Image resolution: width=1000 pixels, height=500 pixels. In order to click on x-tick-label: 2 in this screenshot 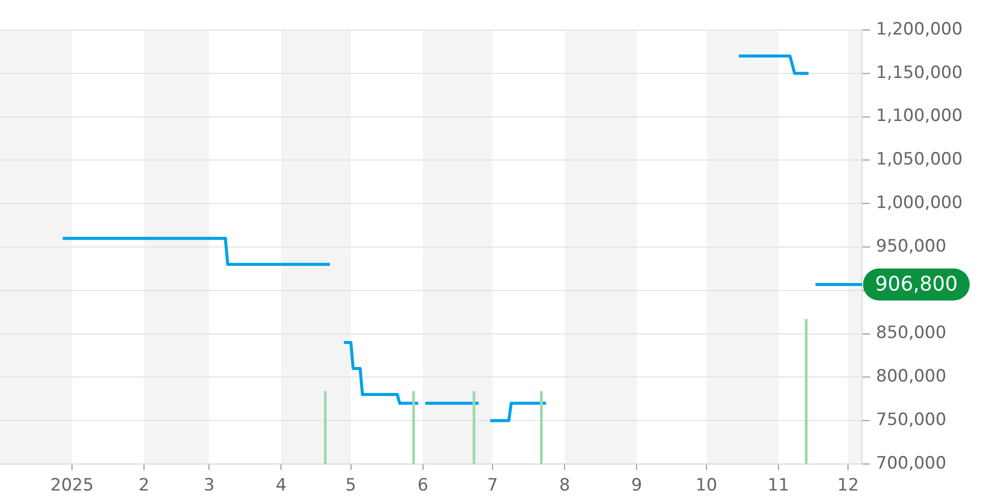, I will do `click(144, 486)`.